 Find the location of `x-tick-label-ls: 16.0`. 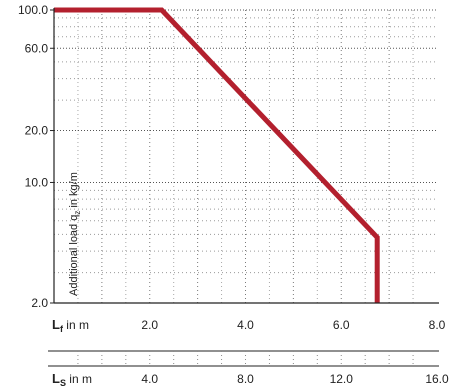

x-tick-label-ls: 16.0 is located at coordinates (437, 379).